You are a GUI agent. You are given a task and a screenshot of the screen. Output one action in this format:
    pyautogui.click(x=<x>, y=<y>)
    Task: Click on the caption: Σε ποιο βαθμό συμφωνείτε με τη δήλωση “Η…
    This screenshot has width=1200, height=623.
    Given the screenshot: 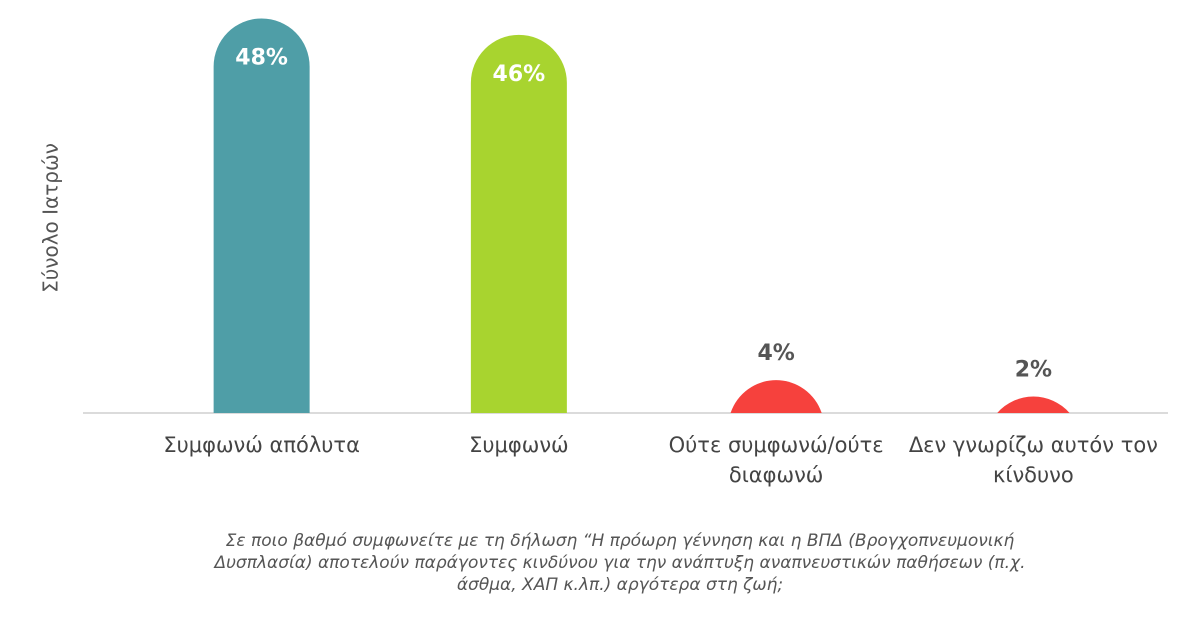 What is the action you would take?
    pyautogui.click(x=620, y=563)
    